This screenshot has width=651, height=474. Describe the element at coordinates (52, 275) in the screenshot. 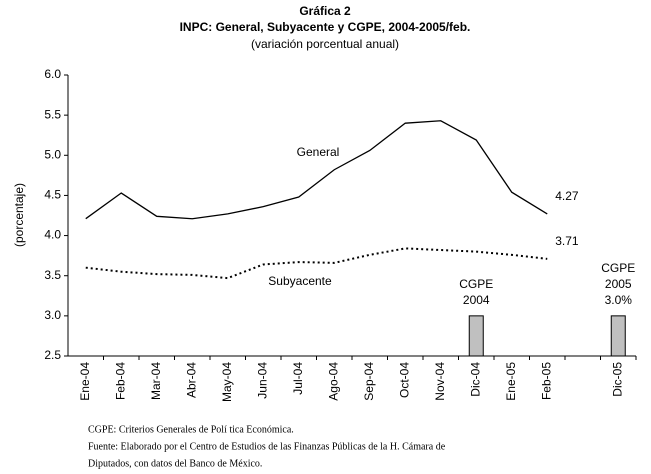

I see `y-tick-label: 3.5` at that location.